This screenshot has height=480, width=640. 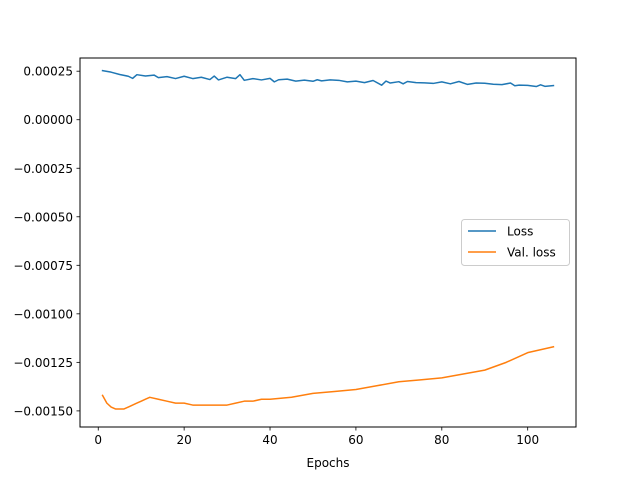 I want to click on y-tick-label: 0.00000, so click(x=48, y=120).